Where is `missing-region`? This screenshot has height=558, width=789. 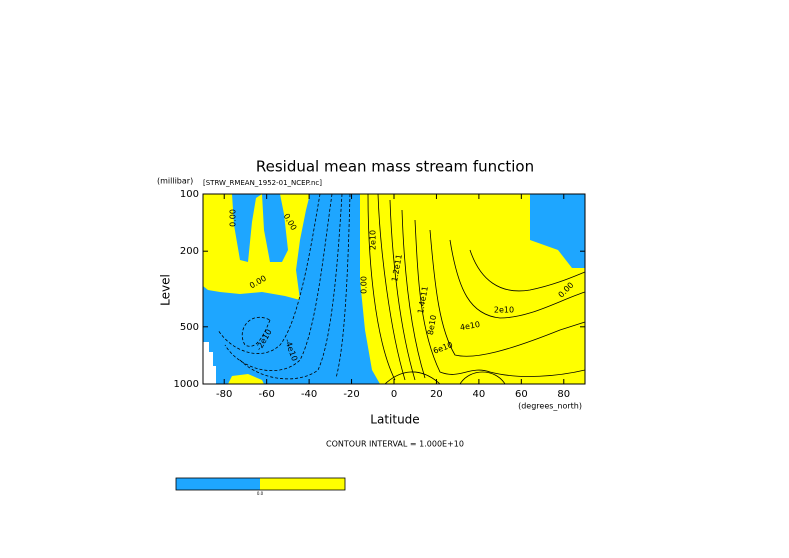 missing-region is located at coordinates (209, 363).